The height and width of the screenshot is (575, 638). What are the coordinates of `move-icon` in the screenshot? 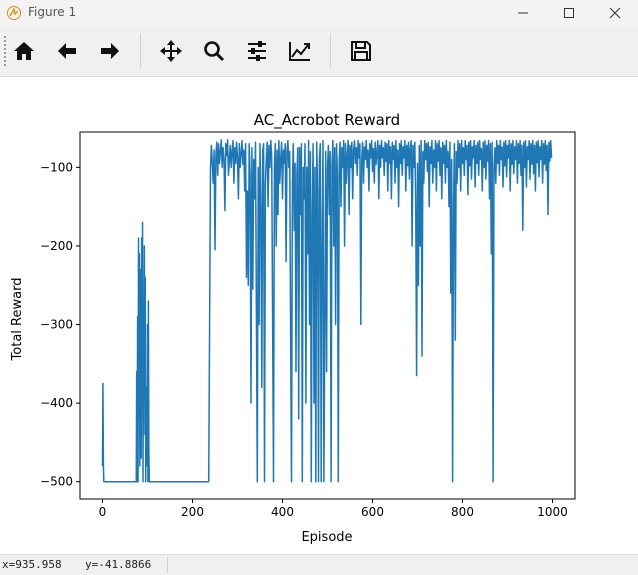 It's located at (171, 51).